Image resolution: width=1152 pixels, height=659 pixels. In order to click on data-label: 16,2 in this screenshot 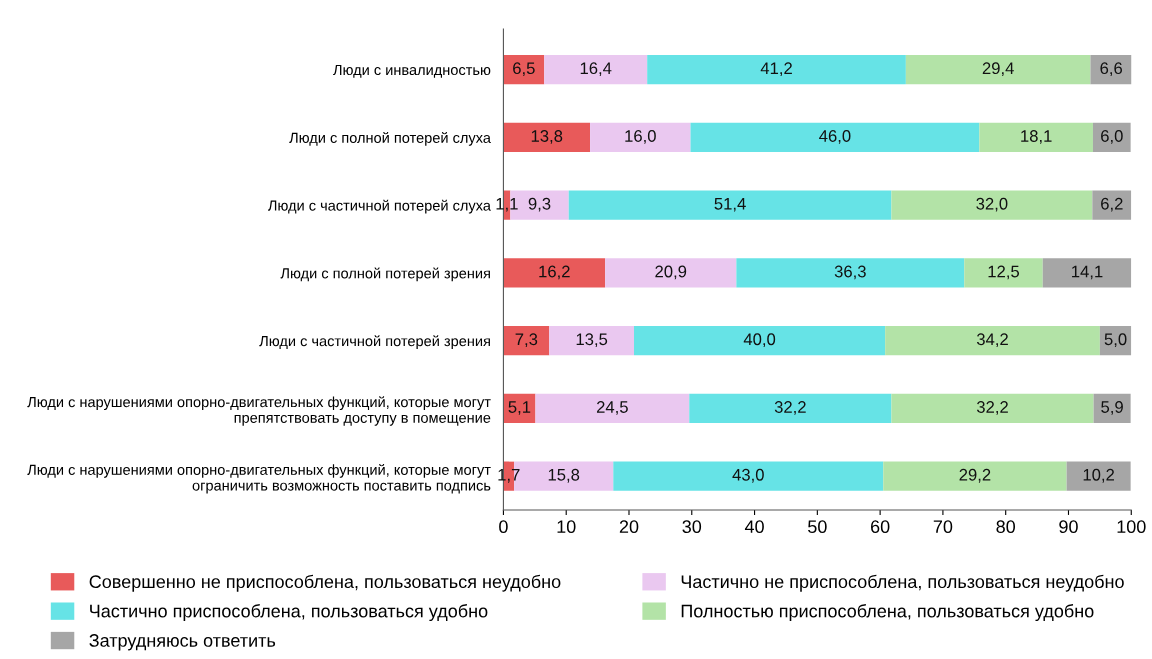, I will do `click(554, 272)`.